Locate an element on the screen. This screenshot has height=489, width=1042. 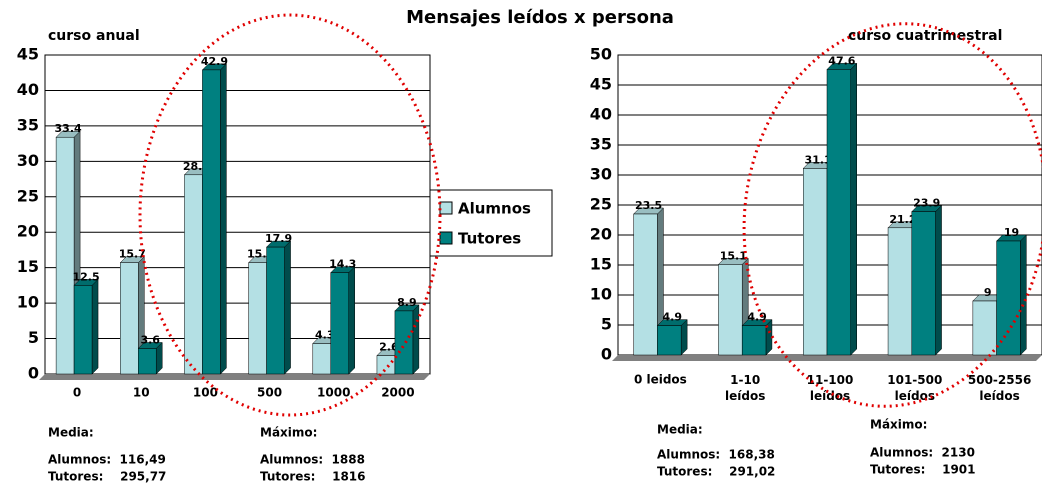
data-label: 17.9 is located at coordinates (278, 238).